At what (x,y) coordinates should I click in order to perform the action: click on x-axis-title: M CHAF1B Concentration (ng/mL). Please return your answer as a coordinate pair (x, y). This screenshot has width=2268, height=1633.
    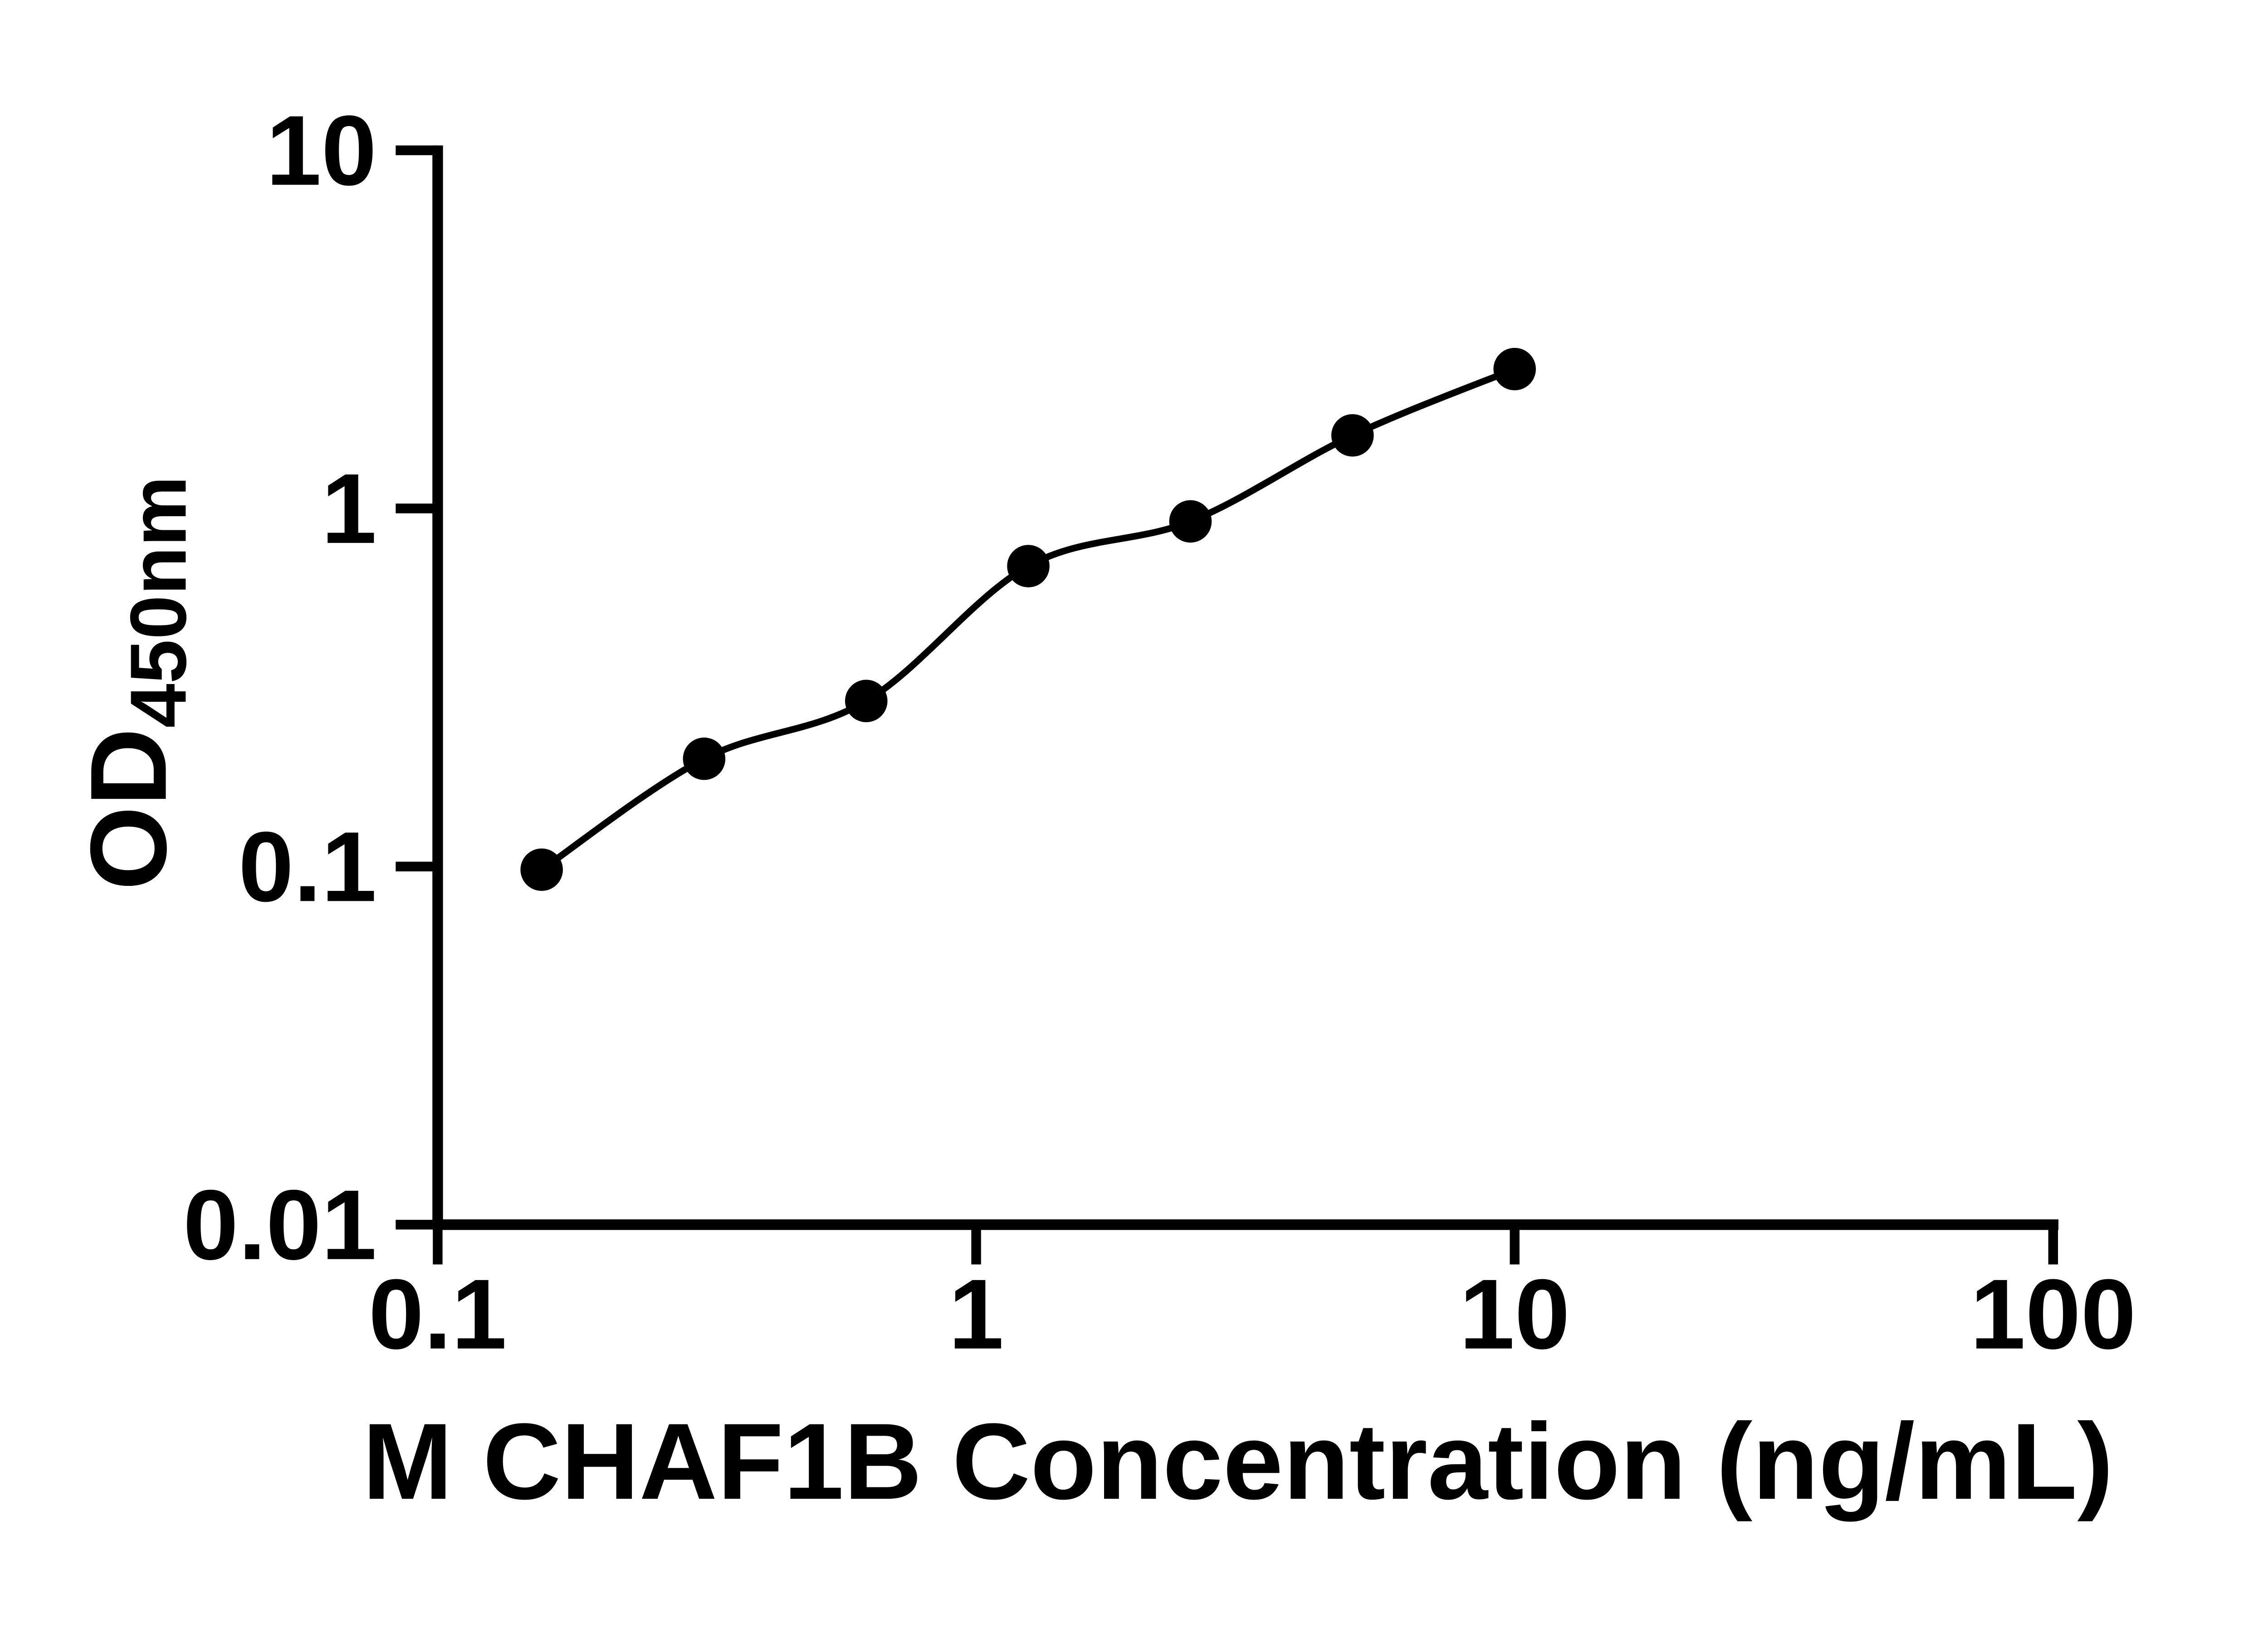
    Looking at the image, I should click on (1237, 1461).